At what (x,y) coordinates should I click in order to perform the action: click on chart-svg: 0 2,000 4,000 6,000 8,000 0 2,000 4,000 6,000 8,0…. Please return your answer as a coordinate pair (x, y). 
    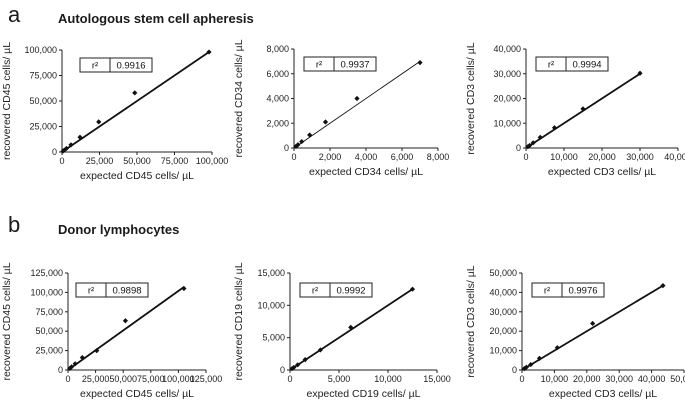
    Looking at the image, I should click on (341, 108).